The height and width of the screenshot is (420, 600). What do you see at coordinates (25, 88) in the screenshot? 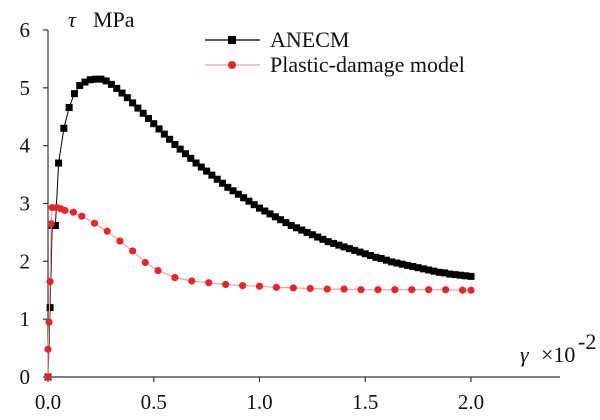
I see `y-tick-label: 5` at bounding box center [25, 88].